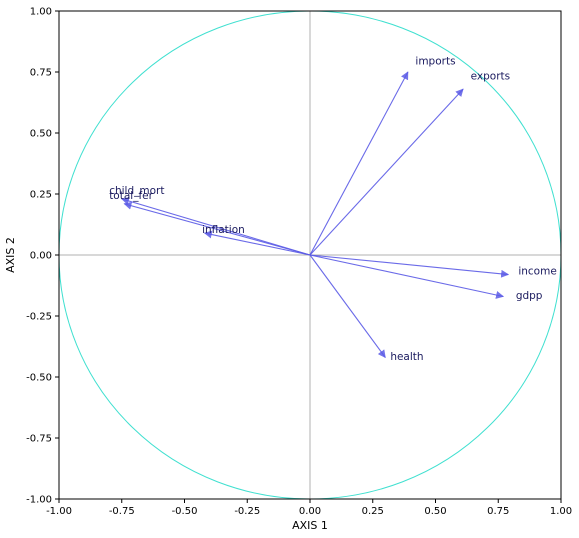 This screenshot has height=538, width=579. Describe the element at coordinates (498, 511) in the screenshot. I see `x-tick-label: 0.75` at that location.